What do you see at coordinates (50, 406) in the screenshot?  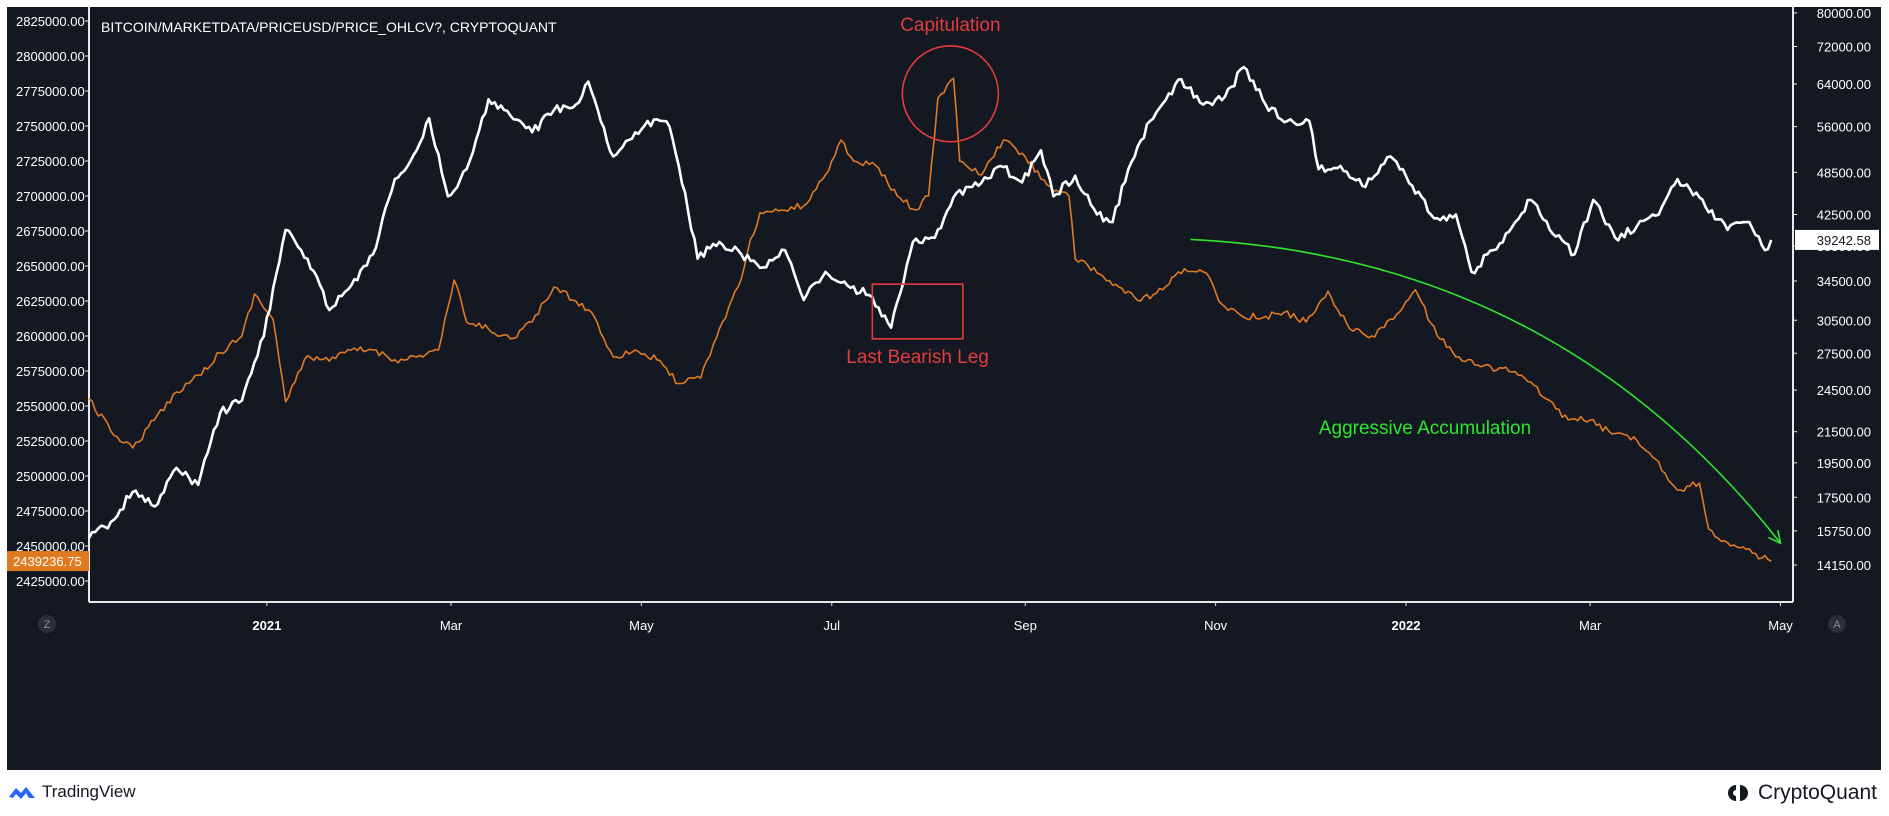 I see `left-tick-label: 2550000.00` at bounding box center [50, 406].